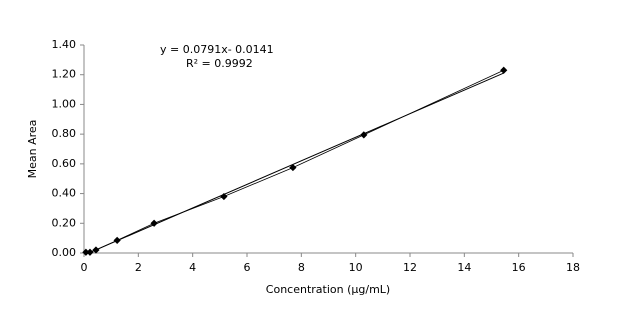 This screenshot has width=620, height=320. Describe the element at coordinates (464, 267) in the screenshot. I see `x-tick-label: 14` at that location.